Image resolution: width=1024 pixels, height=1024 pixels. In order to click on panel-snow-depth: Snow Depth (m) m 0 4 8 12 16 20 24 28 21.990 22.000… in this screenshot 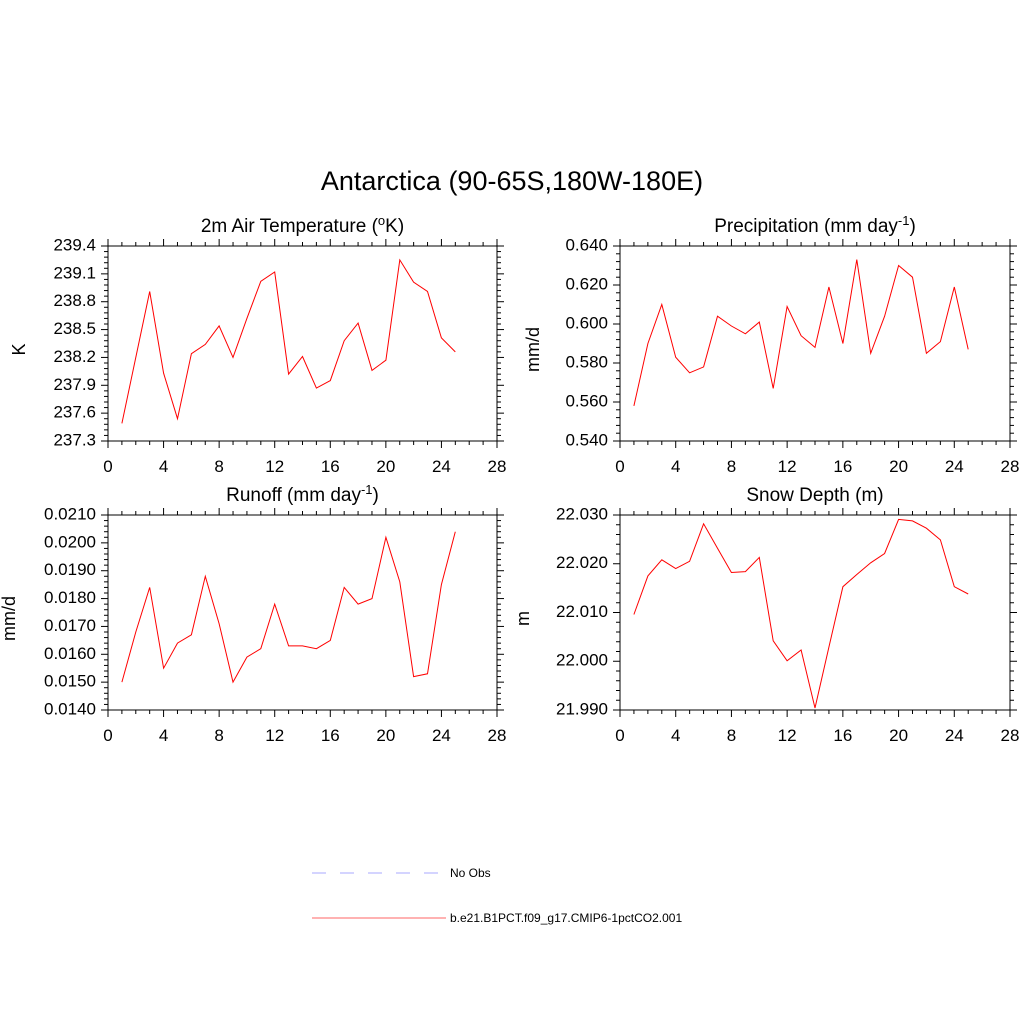, I will do `click(766, 615)`.